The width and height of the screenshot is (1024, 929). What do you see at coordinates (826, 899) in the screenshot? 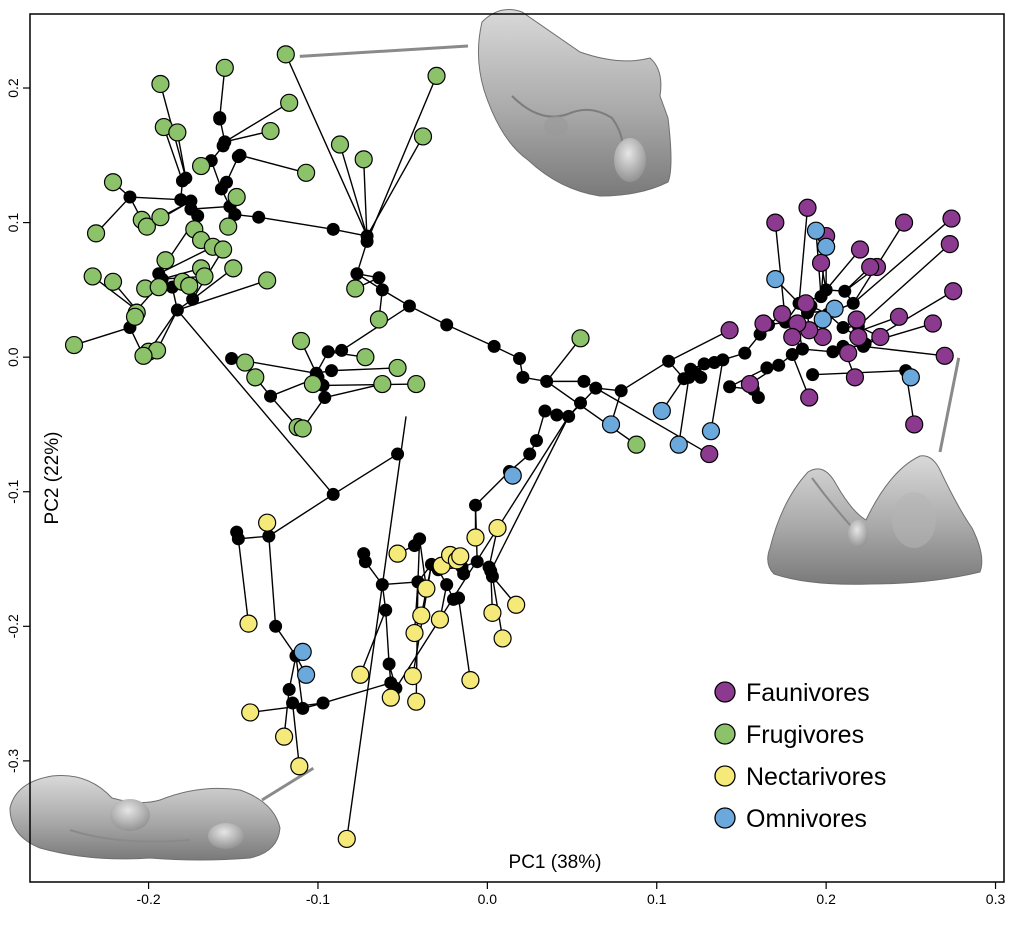
I see `x-tick-label: 0.2` at bounding box center [826, 899].